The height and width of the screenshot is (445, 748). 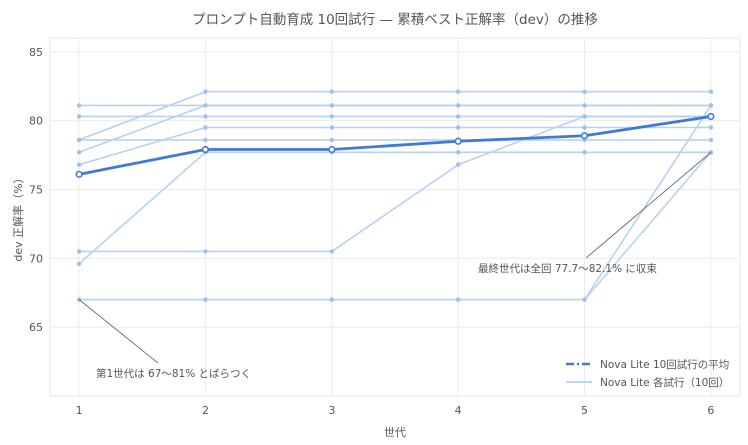 What do you see at coordinates (205, 410) in the screenshot?
I see `x-tick-label: 2` at bounding box center [205, 410].